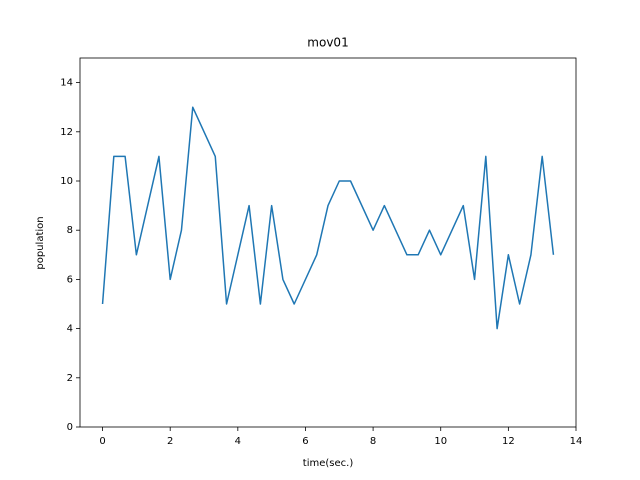 This screenshot has width=640, height=480. I want to click on y-axis-label: population, so click(40, 242).